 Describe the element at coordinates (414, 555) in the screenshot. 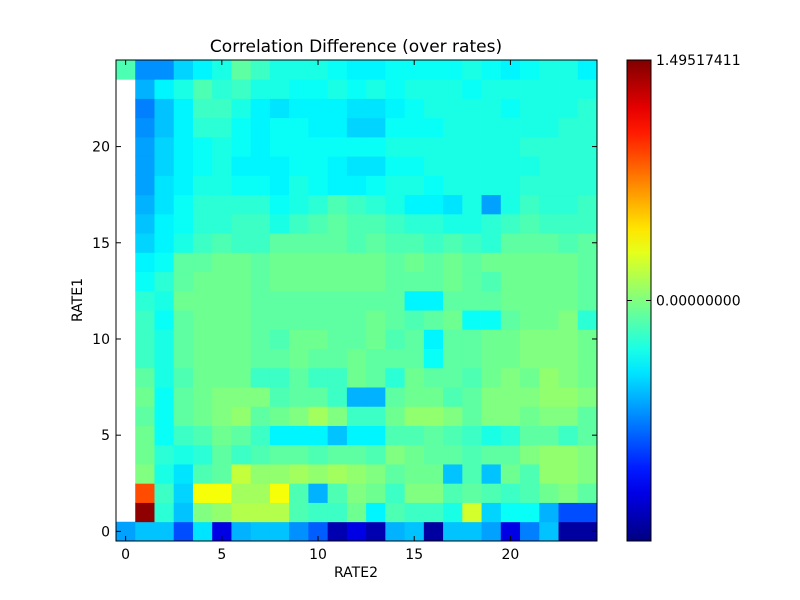

I see `x-tick-label: 15` at that location.